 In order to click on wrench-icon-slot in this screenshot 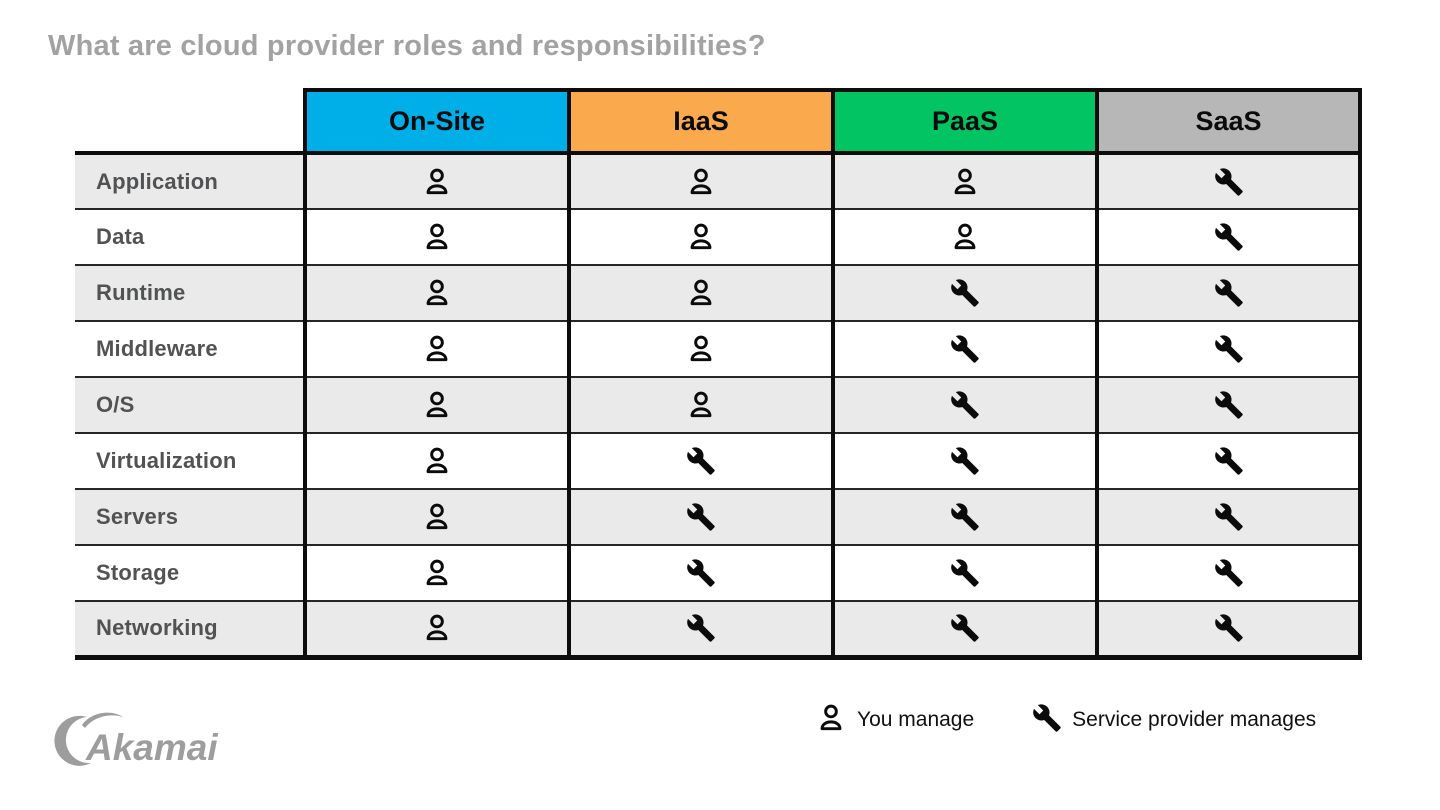, I will do `click(1047, 720)`.